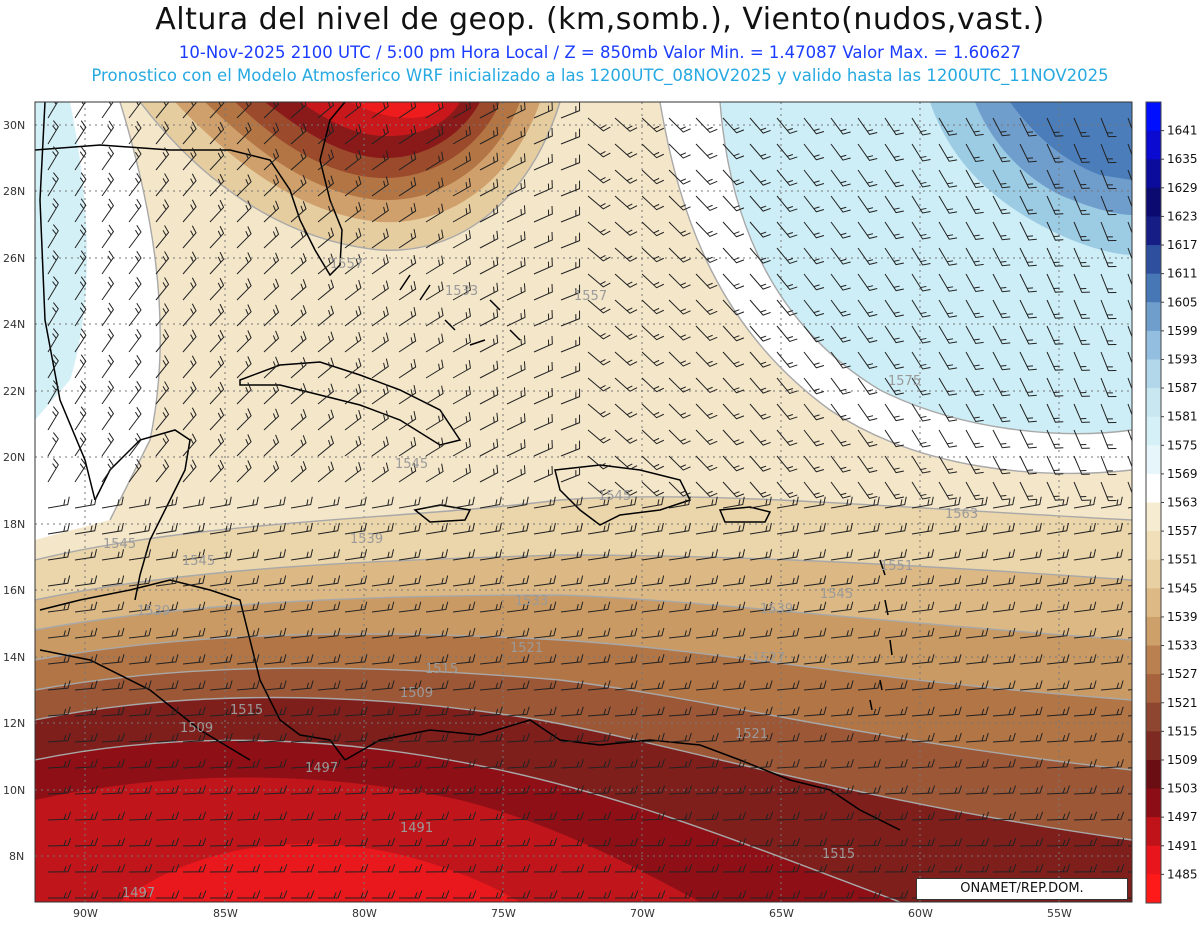  Describe the element at coordinates (1182, 617) in the screenshot. I see `colorbar-label: 1539` at that location.